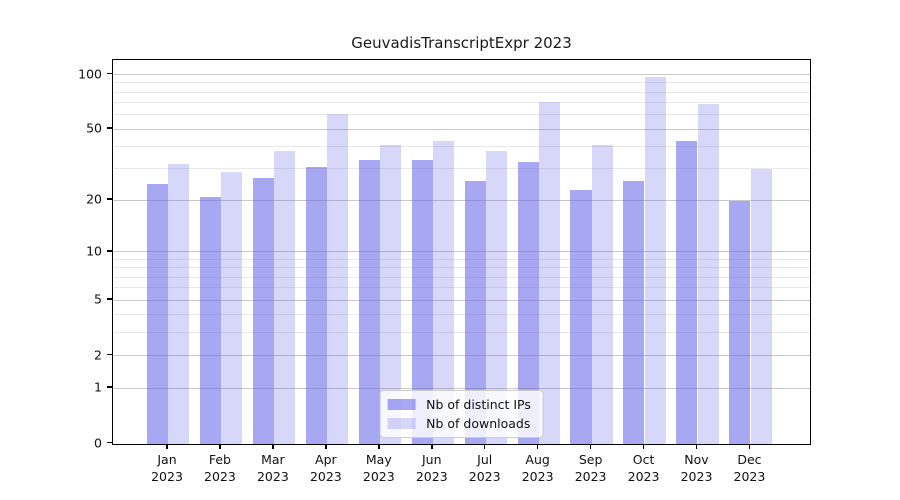 The image size is (900, 500). Describe the element at coordinates (98, 355) in the screenshot. I see `y-tick-label-2: 2` at that location.